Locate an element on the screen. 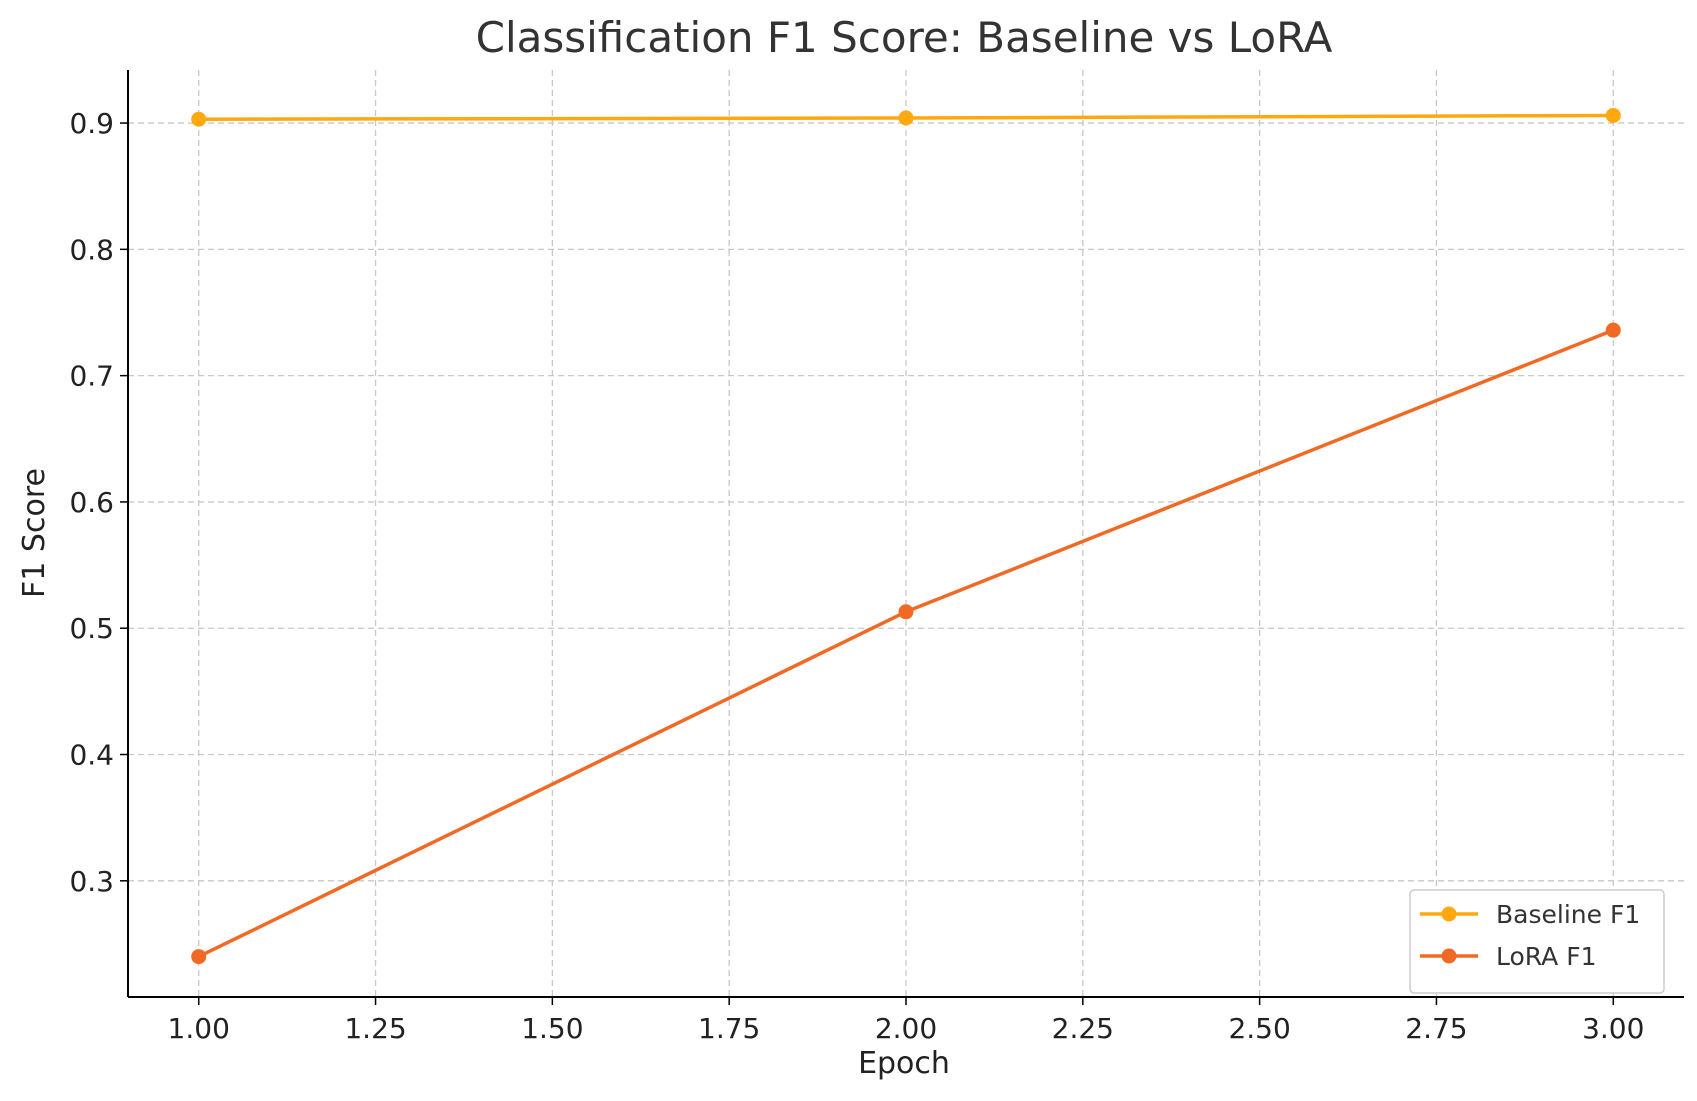 This screenshot has width=1697, height=1101. x-tick-label: 2.25 is located at coordinates (1083, 1028).